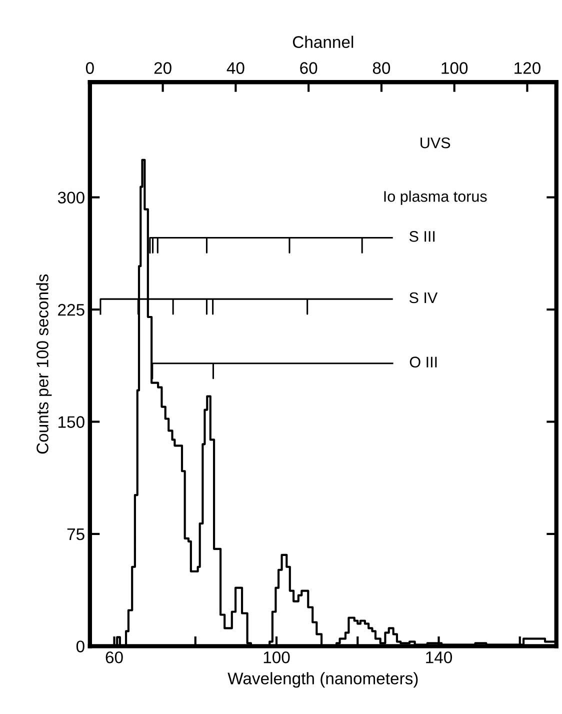 The height and width of the screenshot is (714, 562). I want to click on x2-tick-label: 0, so click(90, 68).